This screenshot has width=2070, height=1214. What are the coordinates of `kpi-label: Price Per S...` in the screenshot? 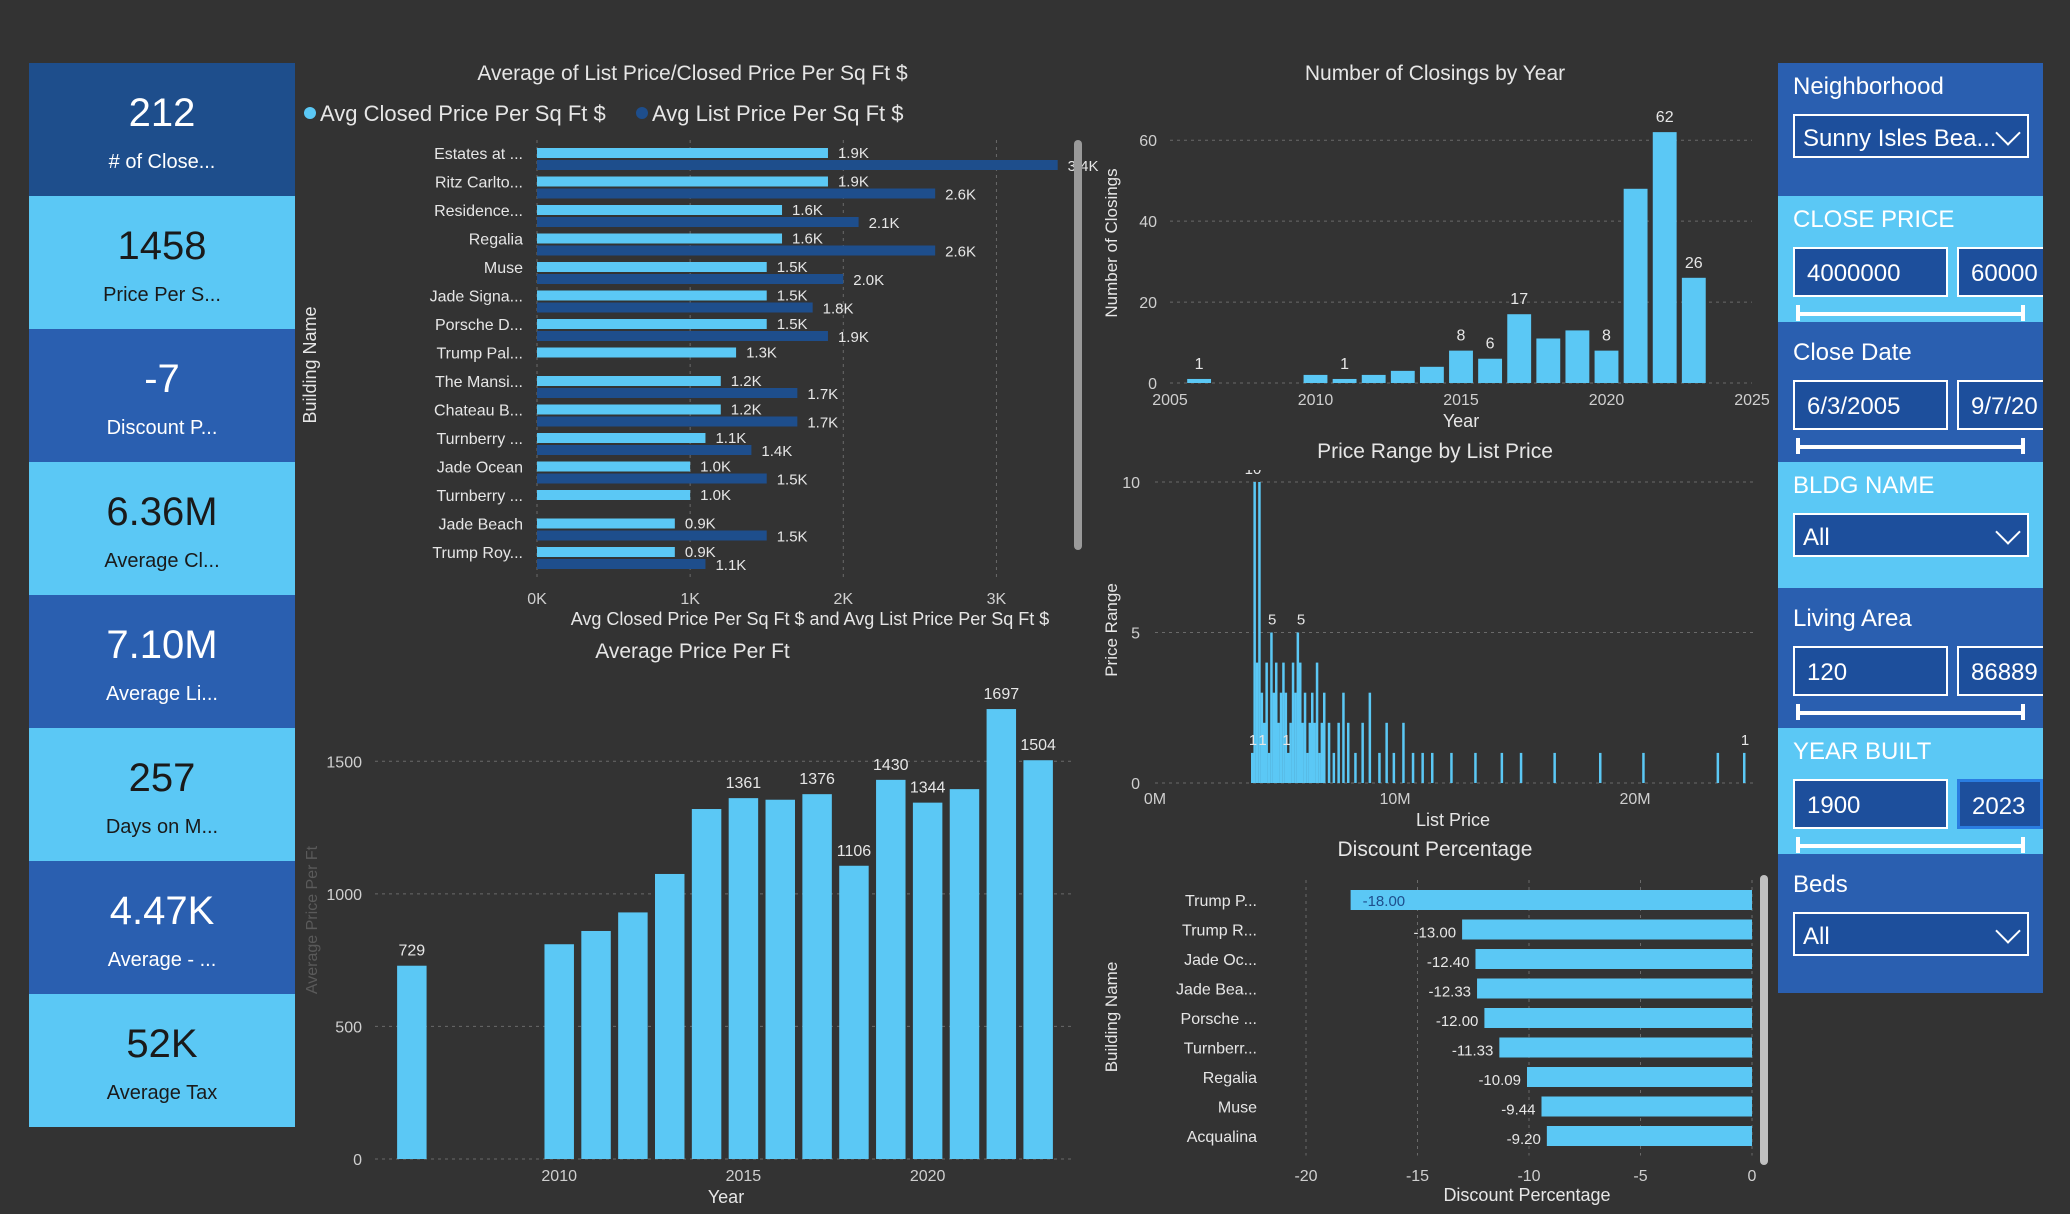 It's located at (162, 295).